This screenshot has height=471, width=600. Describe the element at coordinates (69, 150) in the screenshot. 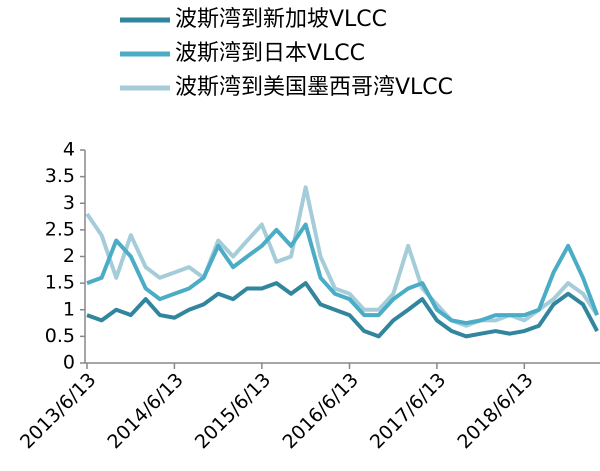

I see `y-tick-label: 4` at that location.